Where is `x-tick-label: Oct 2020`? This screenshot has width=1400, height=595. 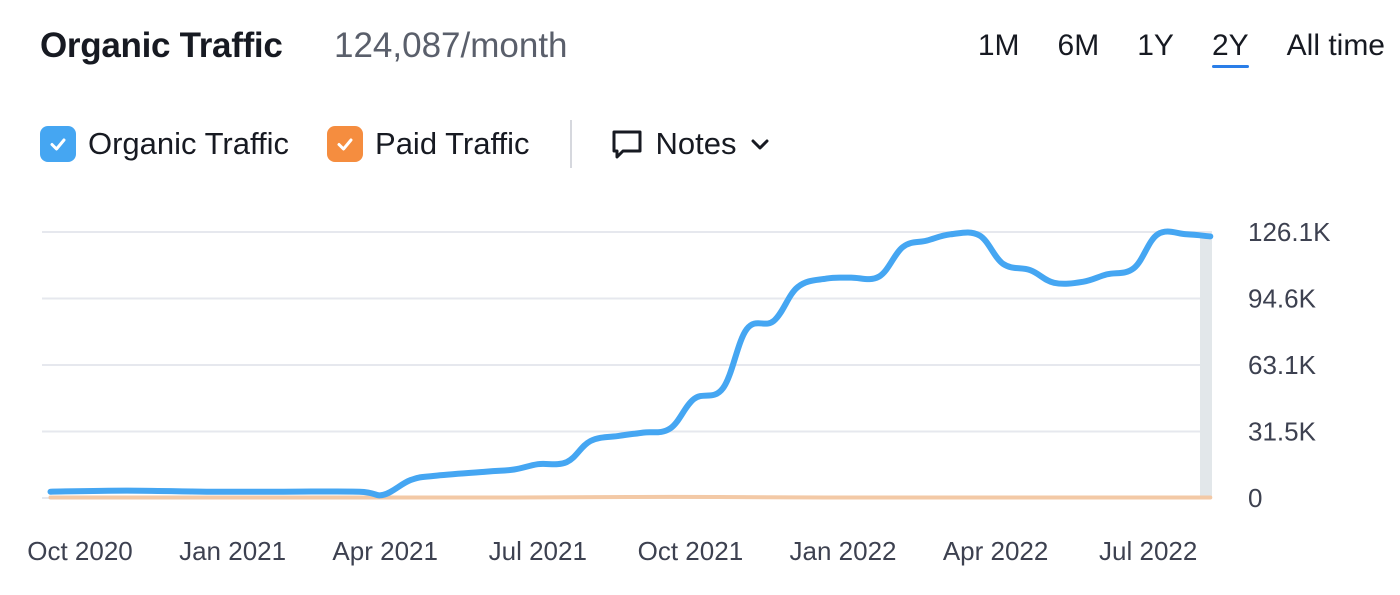 x-tick-label: Oct 2020 is located at coordinates (80, 551).